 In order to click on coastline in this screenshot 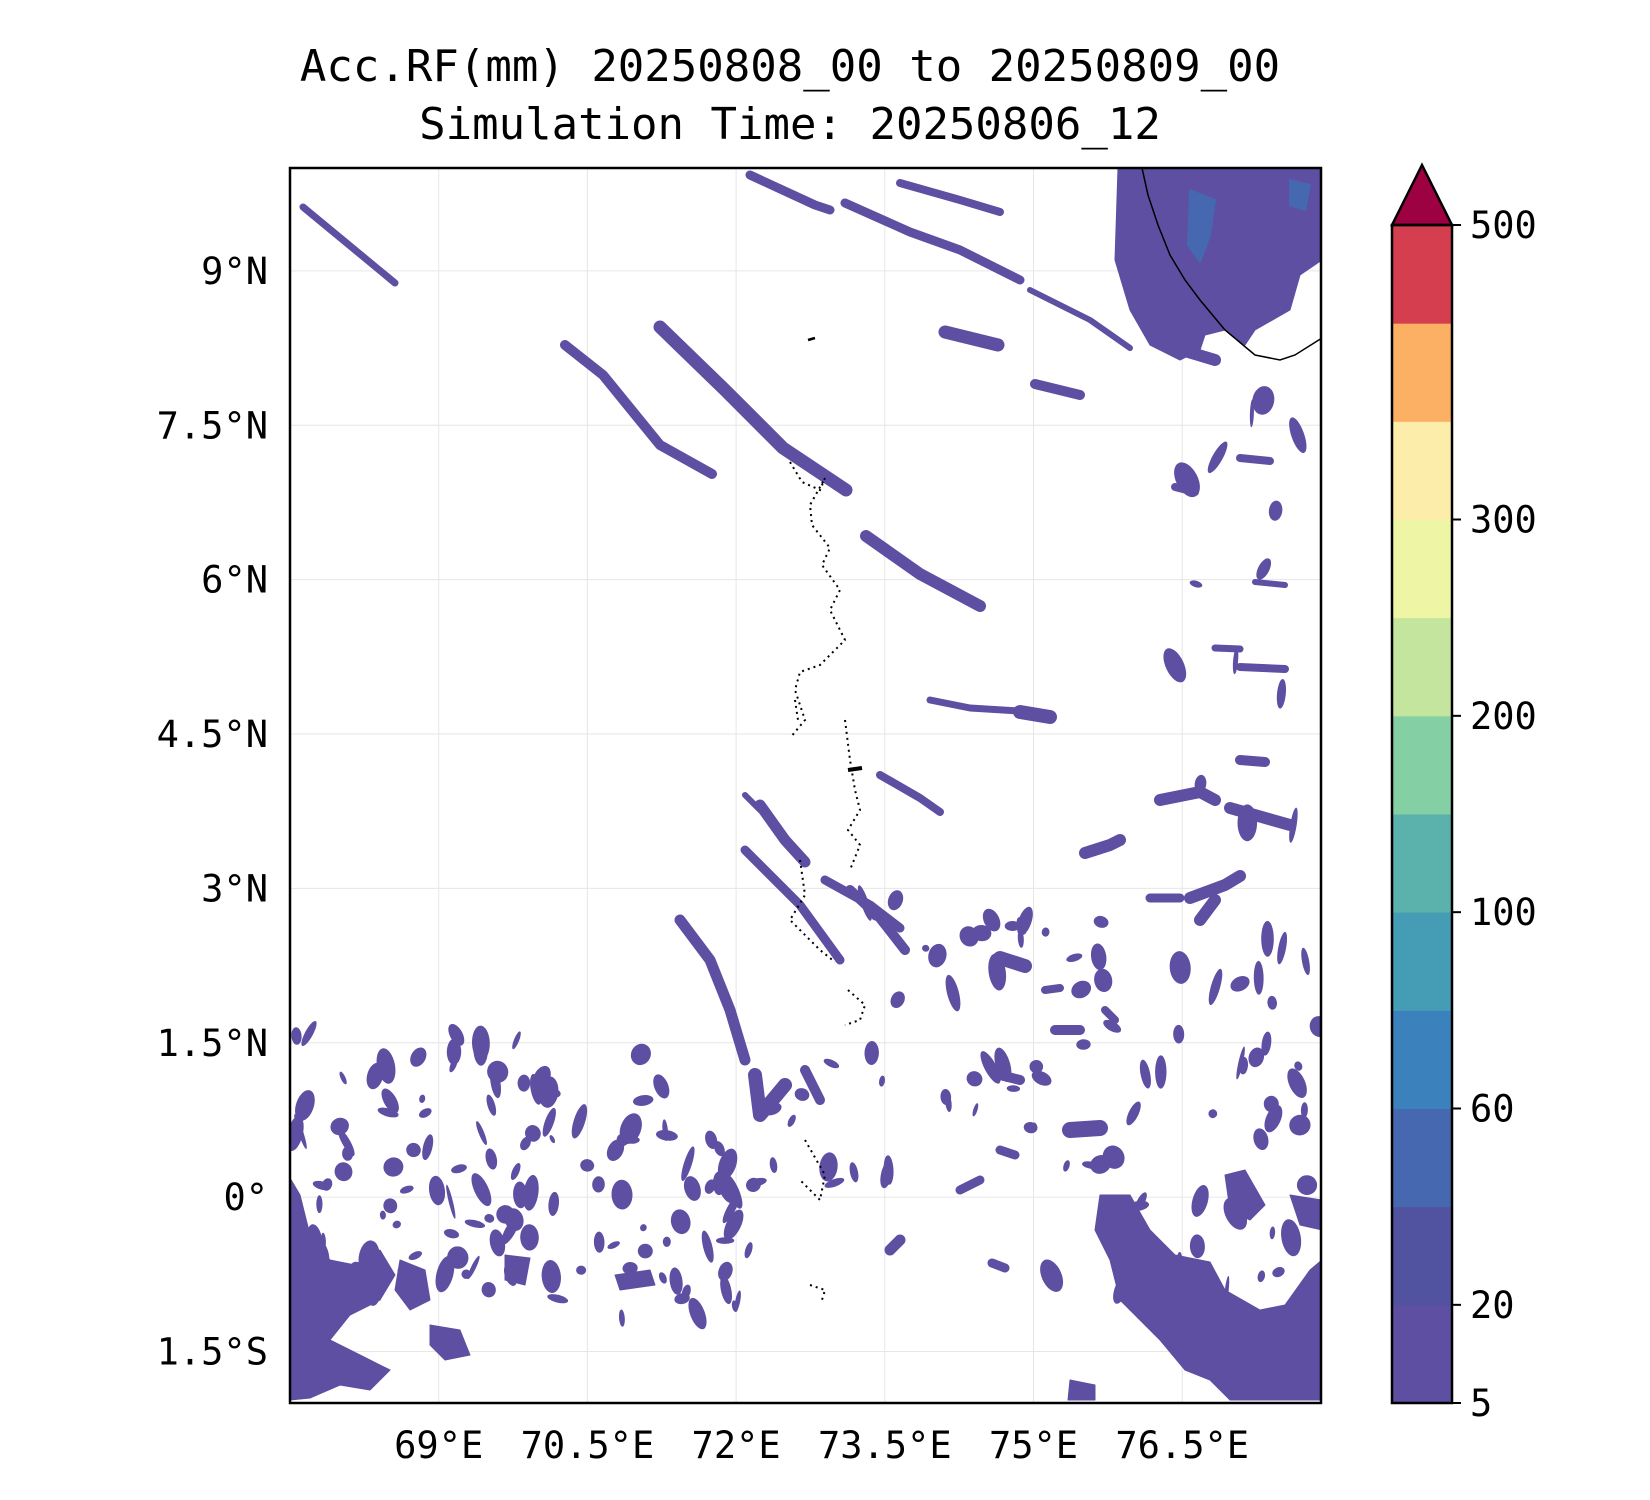, I will do `click(1064, 264)`.